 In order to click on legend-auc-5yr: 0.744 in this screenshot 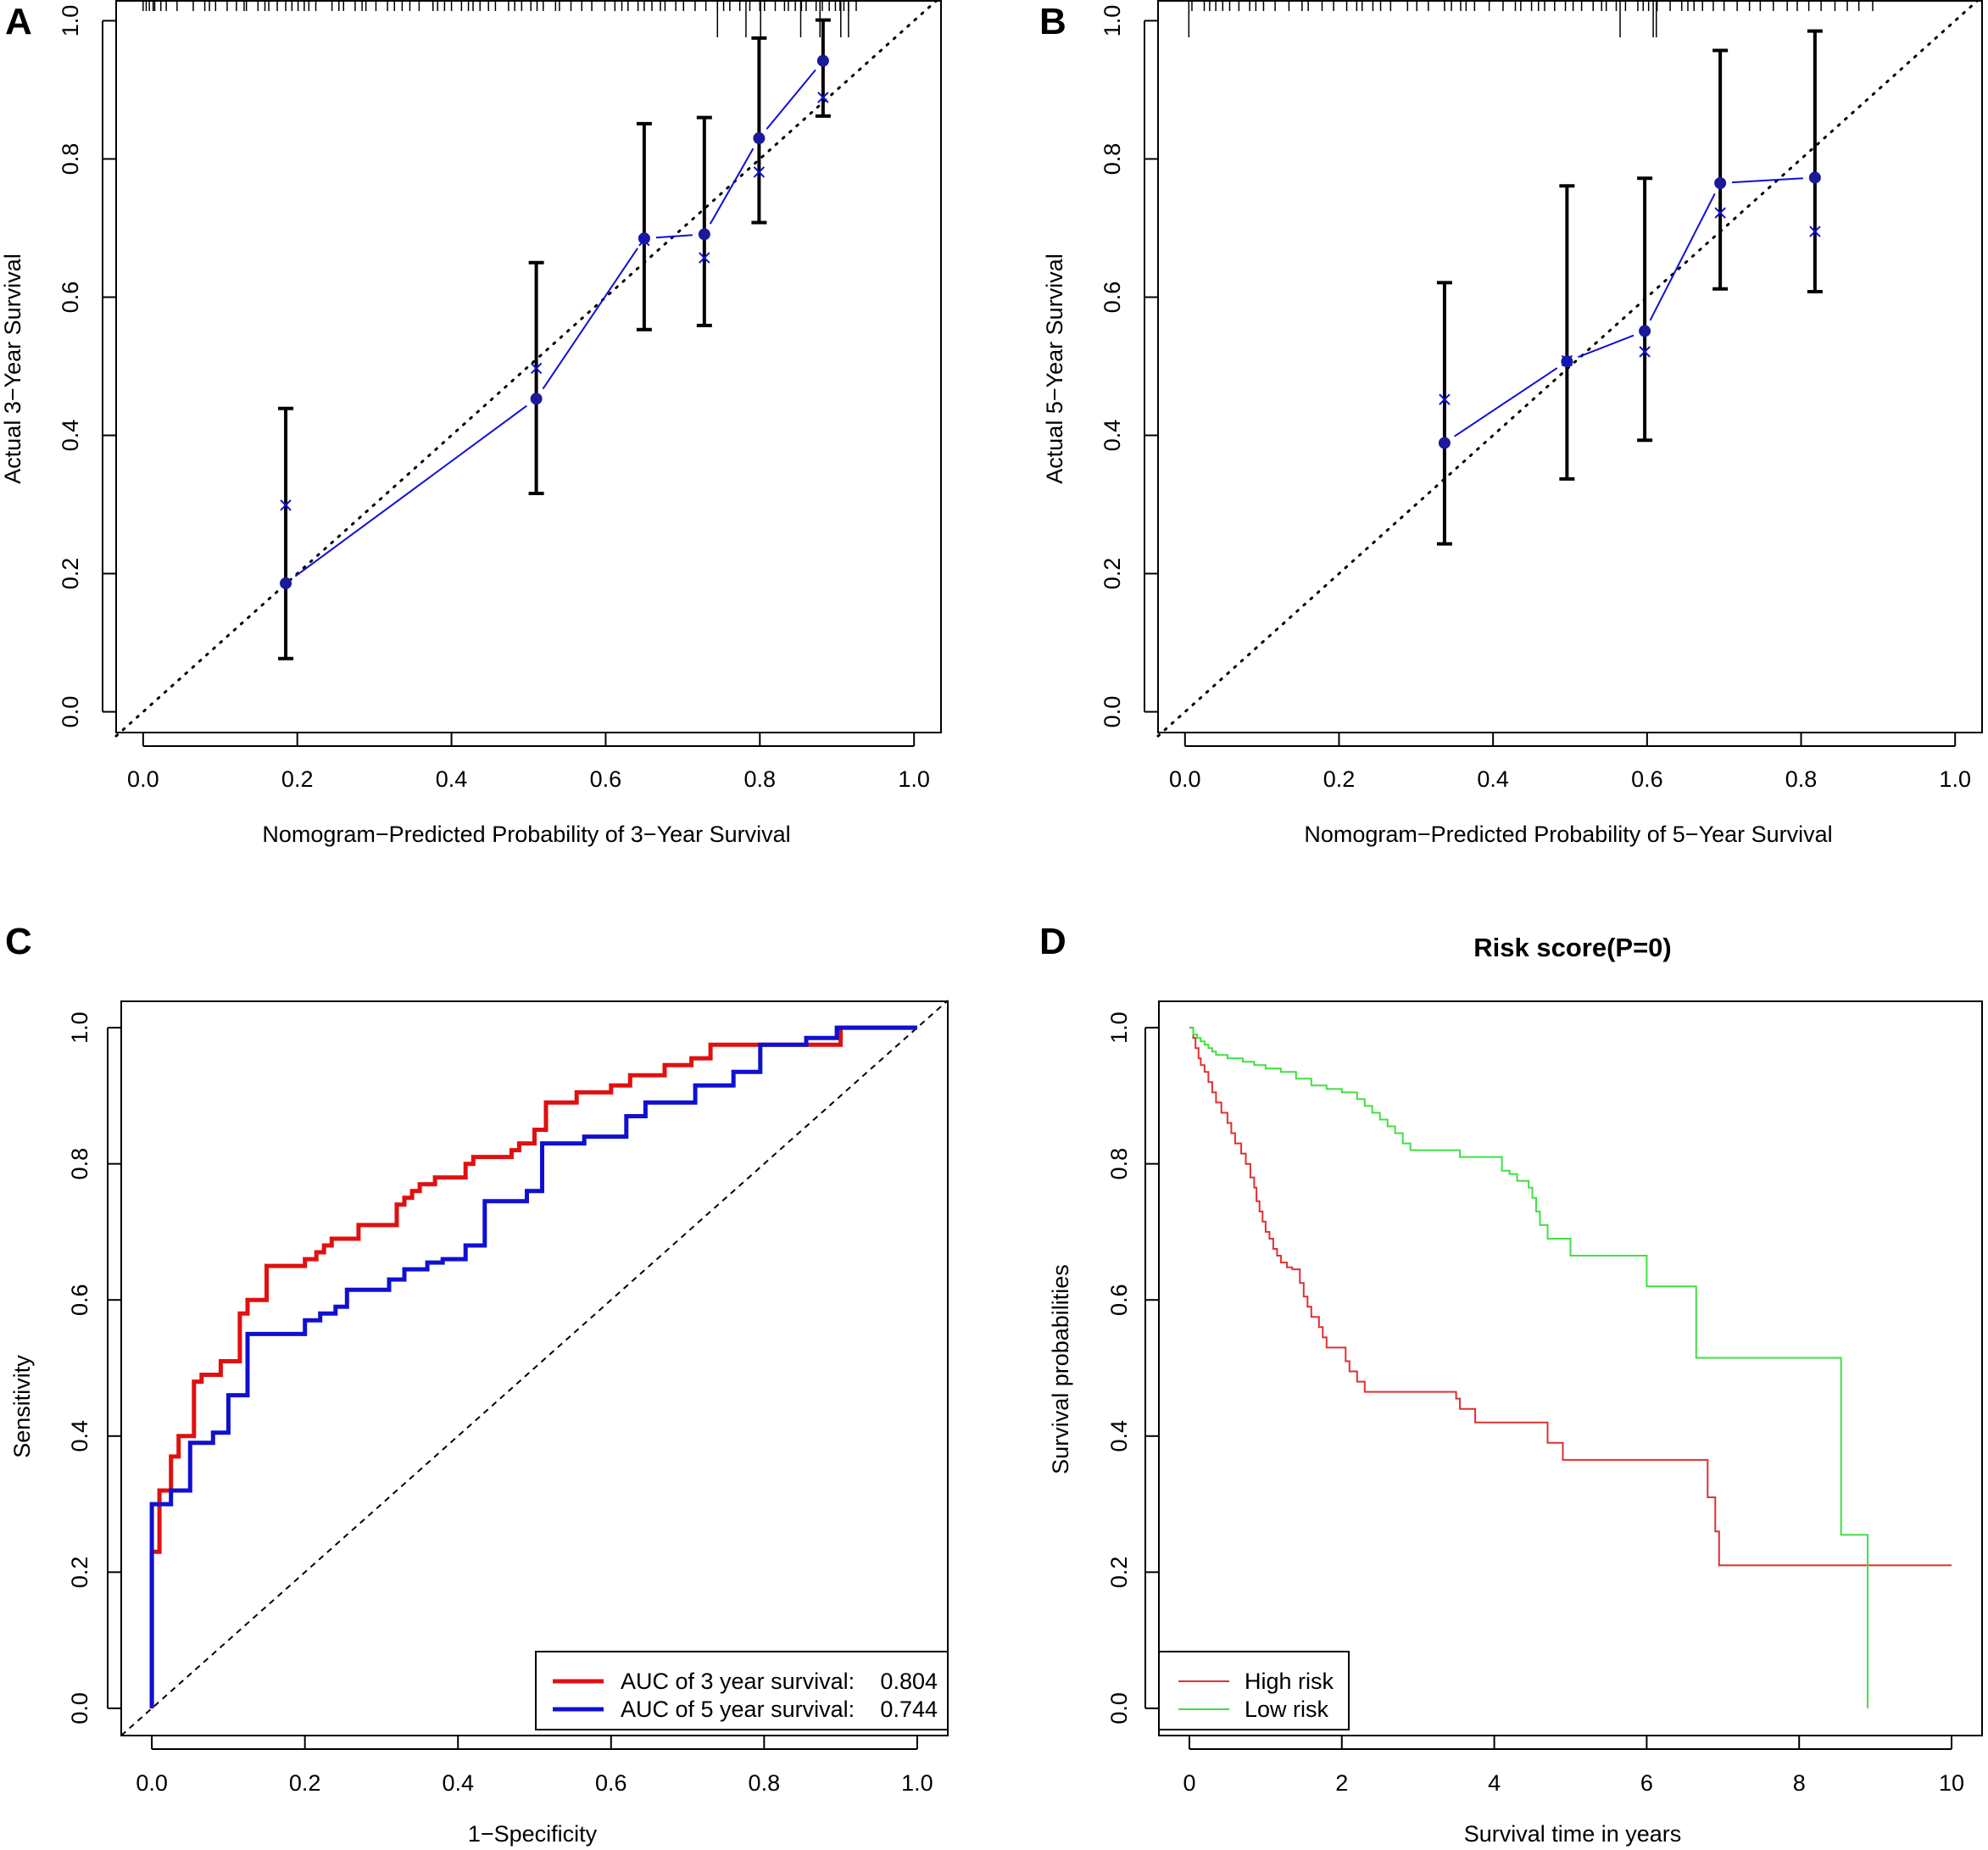, I will do `click(909, 1709)`.